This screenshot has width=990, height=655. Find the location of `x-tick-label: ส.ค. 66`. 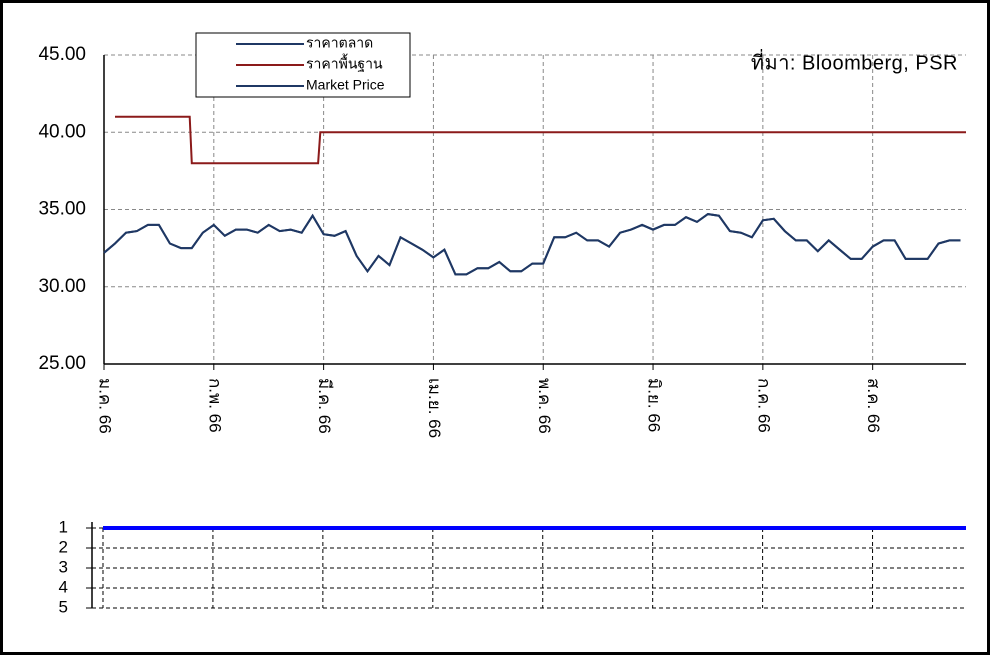

x-tick-label: ส.ค. 66 is located at coordinates (873, 405).